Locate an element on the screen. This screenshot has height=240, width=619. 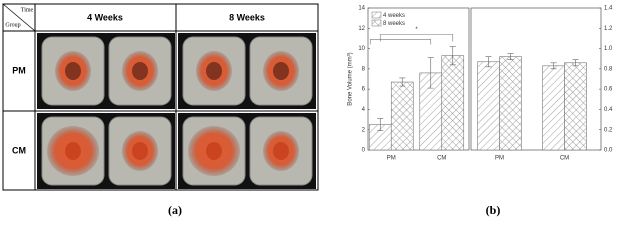
column-header: 8 Weeks is located at coordinates (247, 17).